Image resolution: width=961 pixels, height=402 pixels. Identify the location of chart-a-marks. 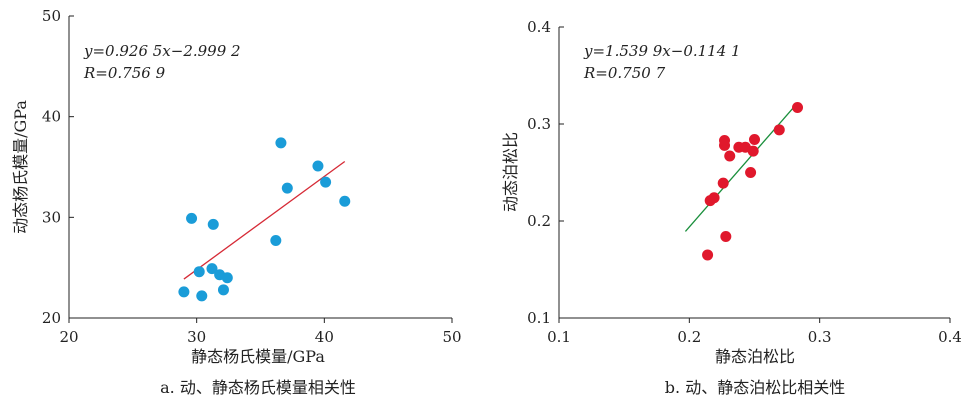
(264, 219).